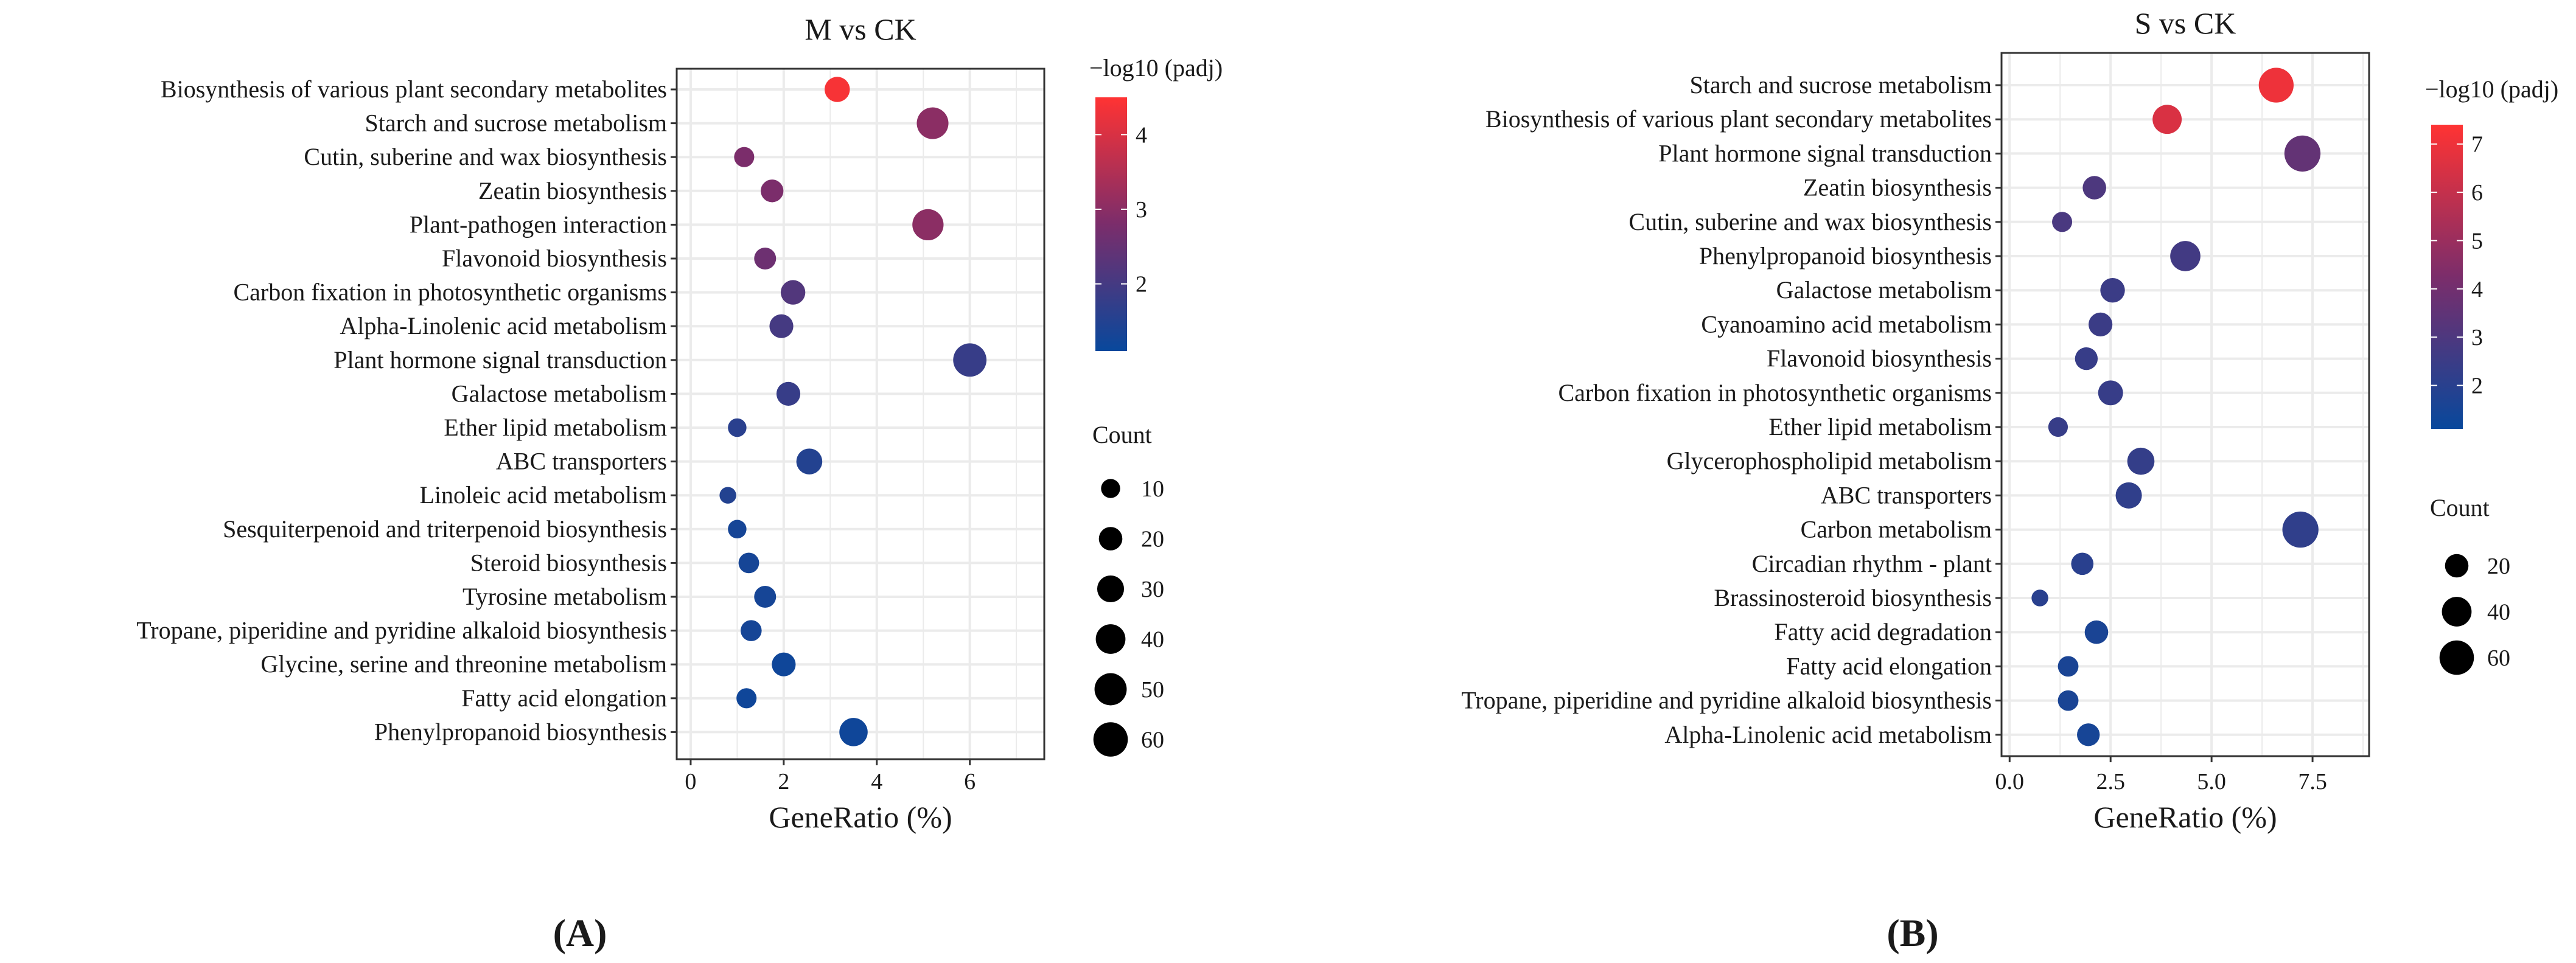 The image size is (2576, 963). What do you see at coordinates (580, 932) in the screenshot?
I see `panel-label: (A)` at bounding box center [580, 932].